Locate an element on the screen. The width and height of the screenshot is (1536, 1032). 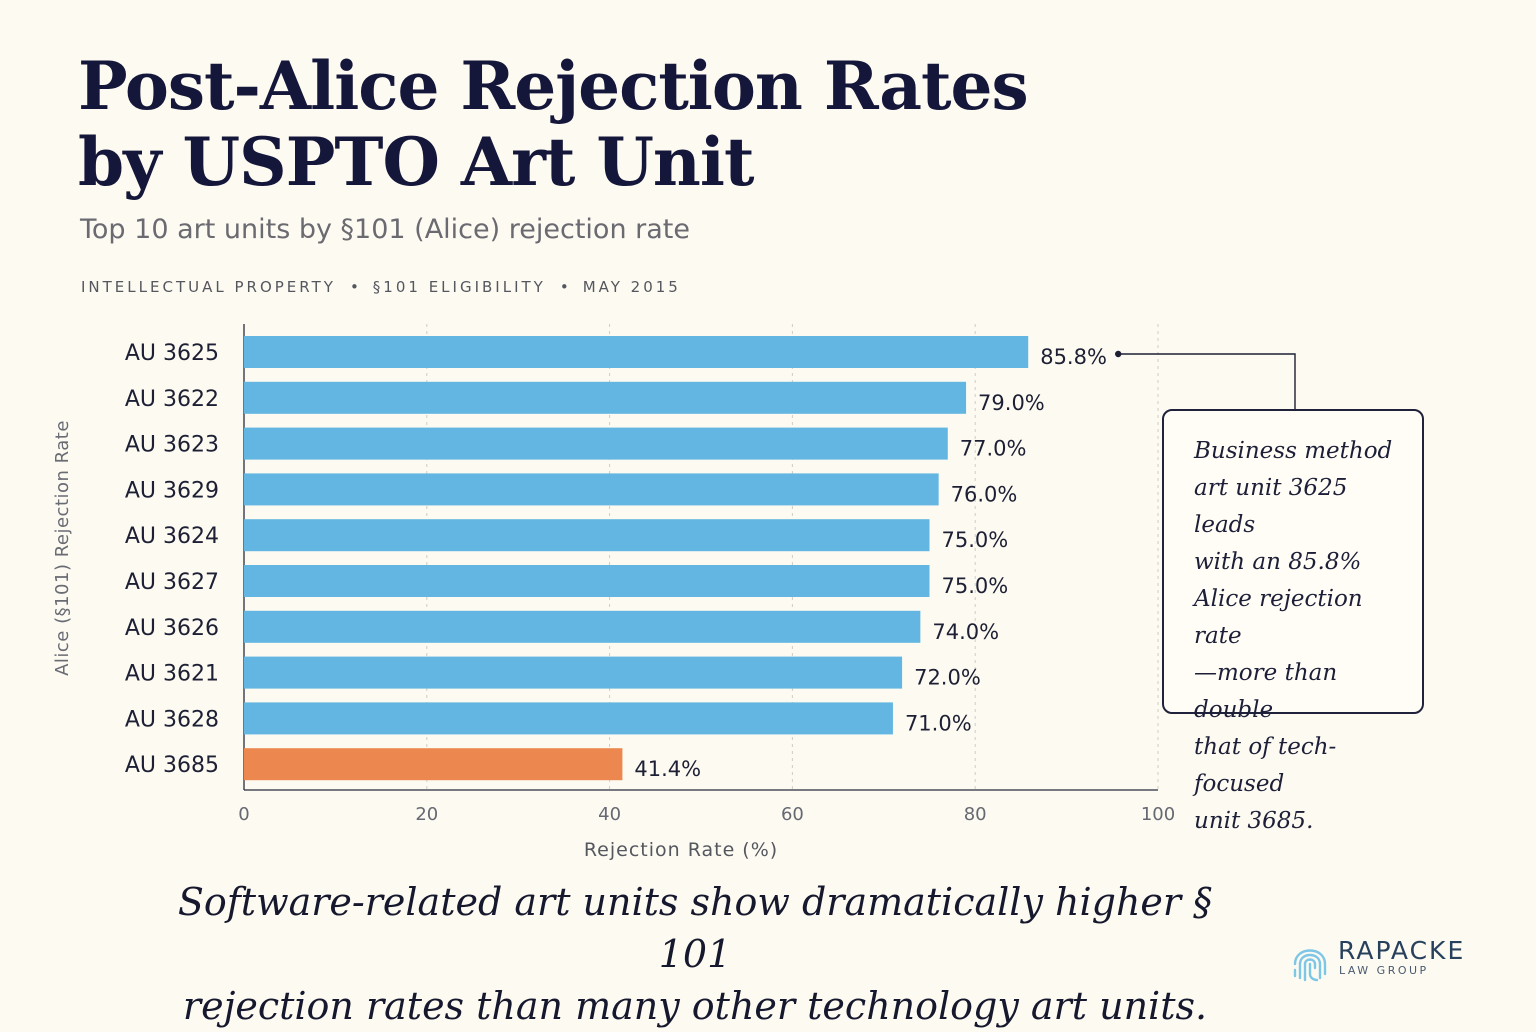
value-label: 79.0% is located at coordinates (1011, 403).